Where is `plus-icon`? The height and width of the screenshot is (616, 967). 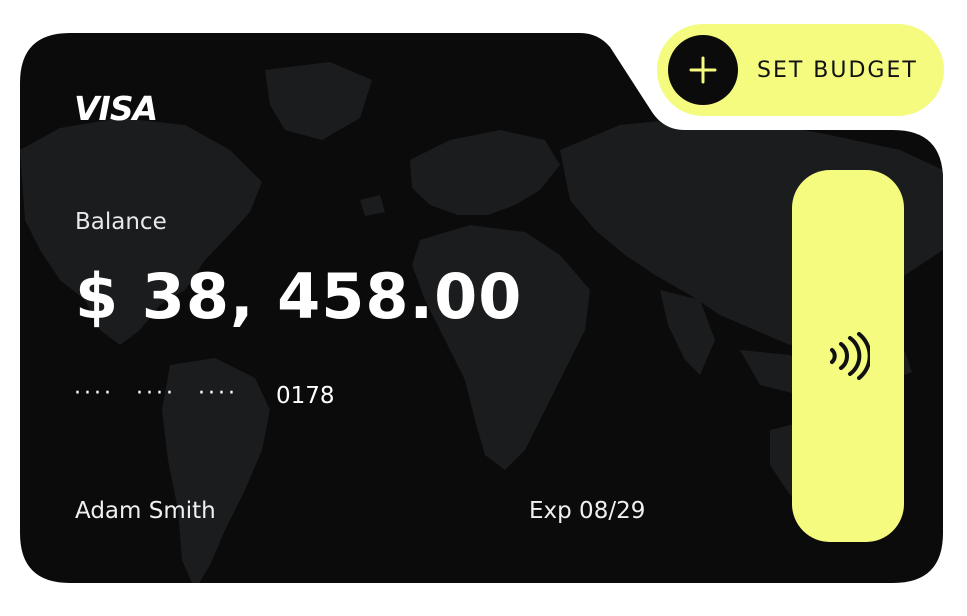
plus-icon is located at coordinates (703, 70).